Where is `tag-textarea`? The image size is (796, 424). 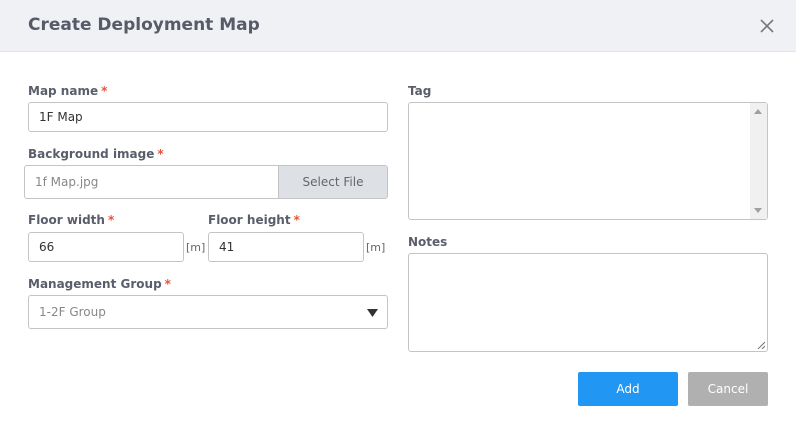
tag-textarea is located at coordinates (588, 161).